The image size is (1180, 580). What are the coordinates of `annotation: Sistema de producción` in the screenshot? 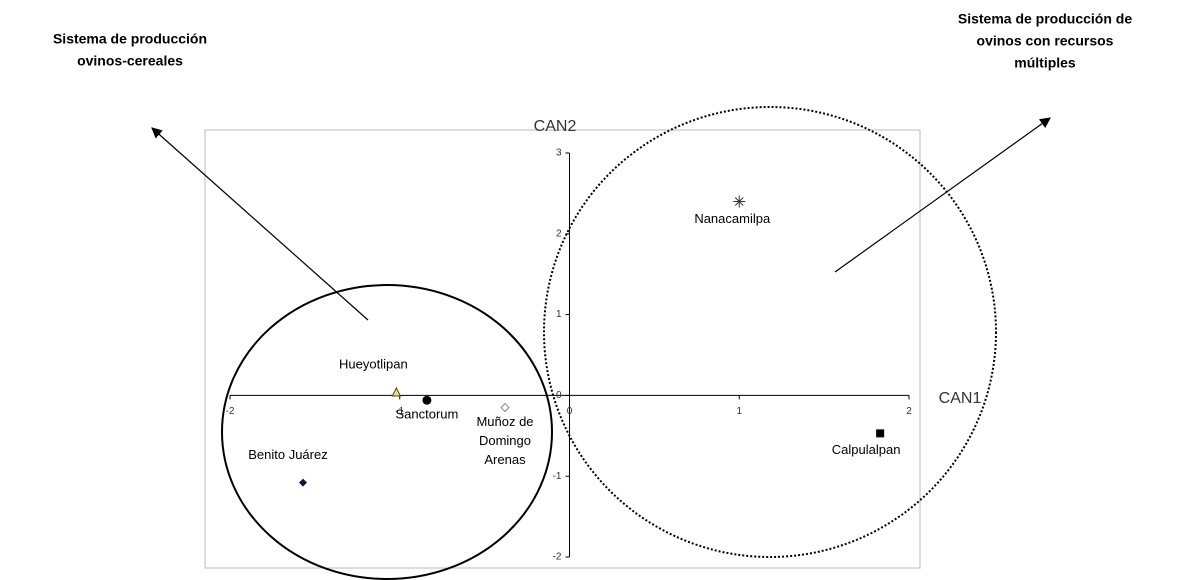 It's located at (130, 39).